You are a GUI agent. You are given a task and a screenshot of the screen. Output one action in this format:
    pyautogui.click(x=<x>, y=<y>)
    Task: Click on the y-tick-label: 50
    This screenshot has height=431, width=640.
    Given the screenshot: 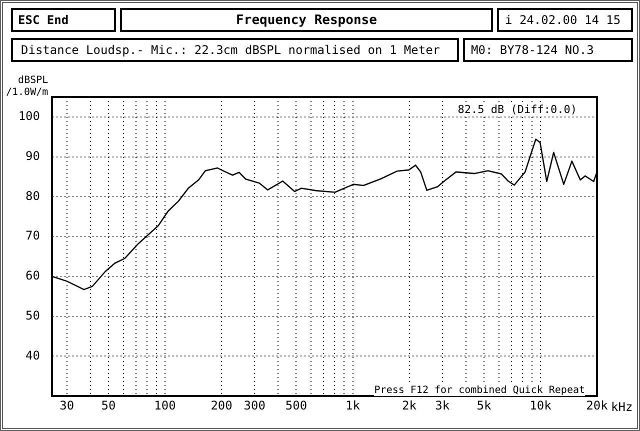 What is the action you would take?
    pyautogui.click(x=33, y=315)
    